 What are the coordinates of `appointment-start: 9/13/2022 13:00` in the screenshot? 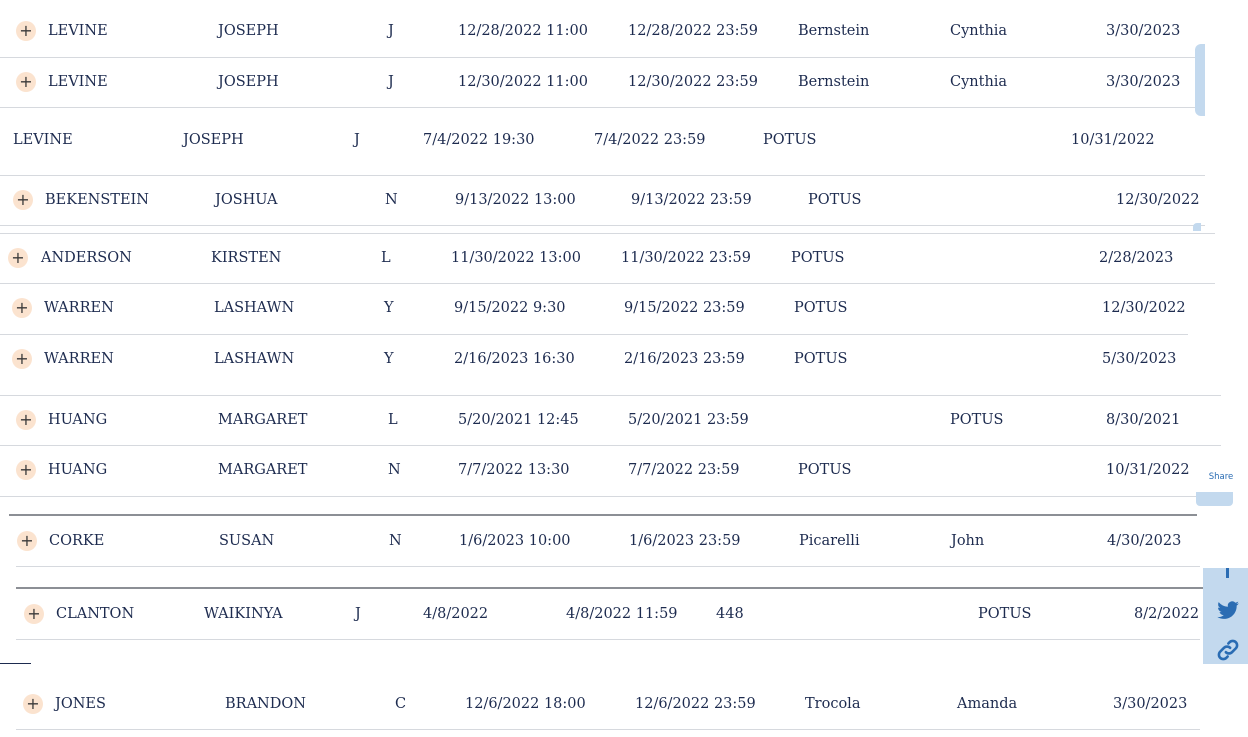 It's located at (515, 200).